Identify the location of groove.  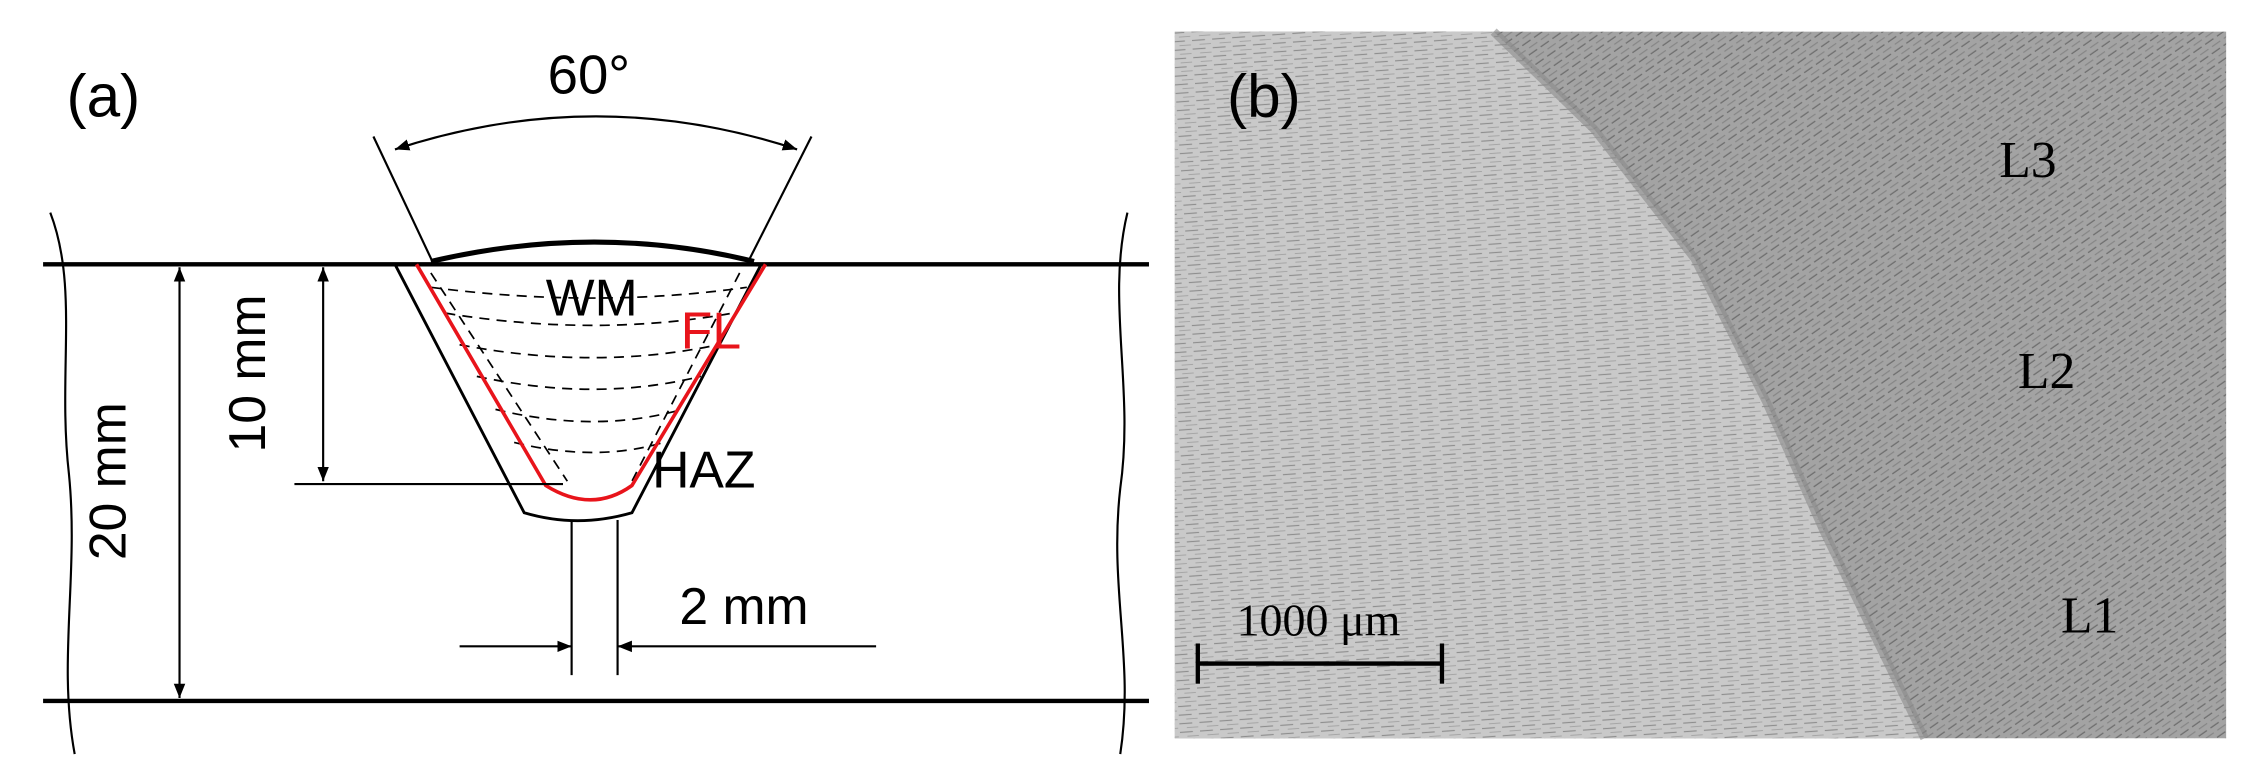
(578, 393).